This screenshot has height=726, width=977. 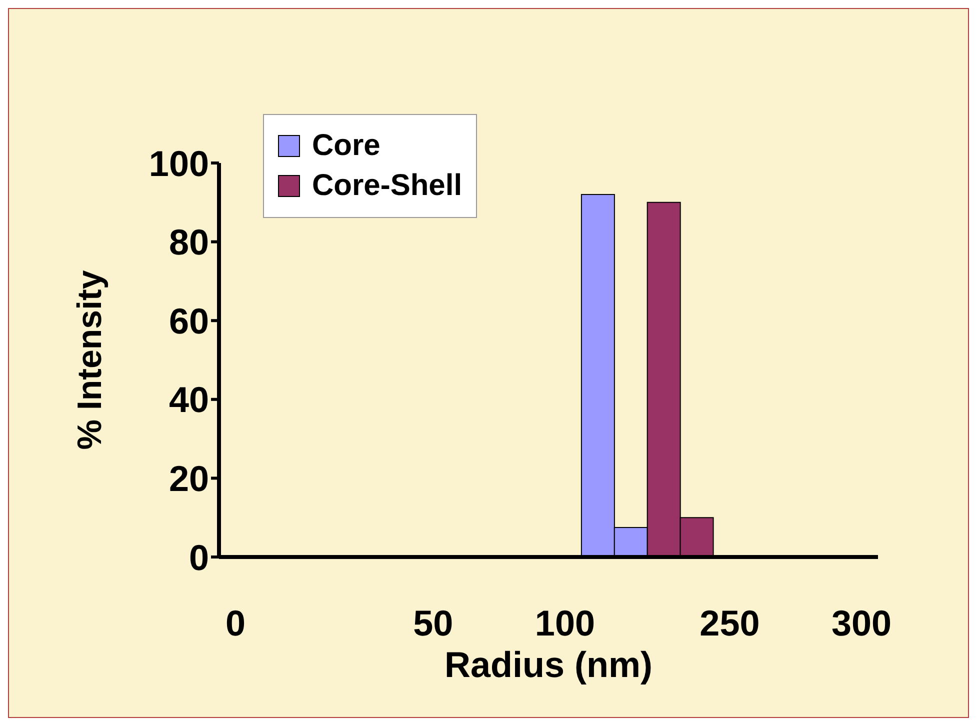 I want to click on legend-label: Core, so click(x=346, y=146).